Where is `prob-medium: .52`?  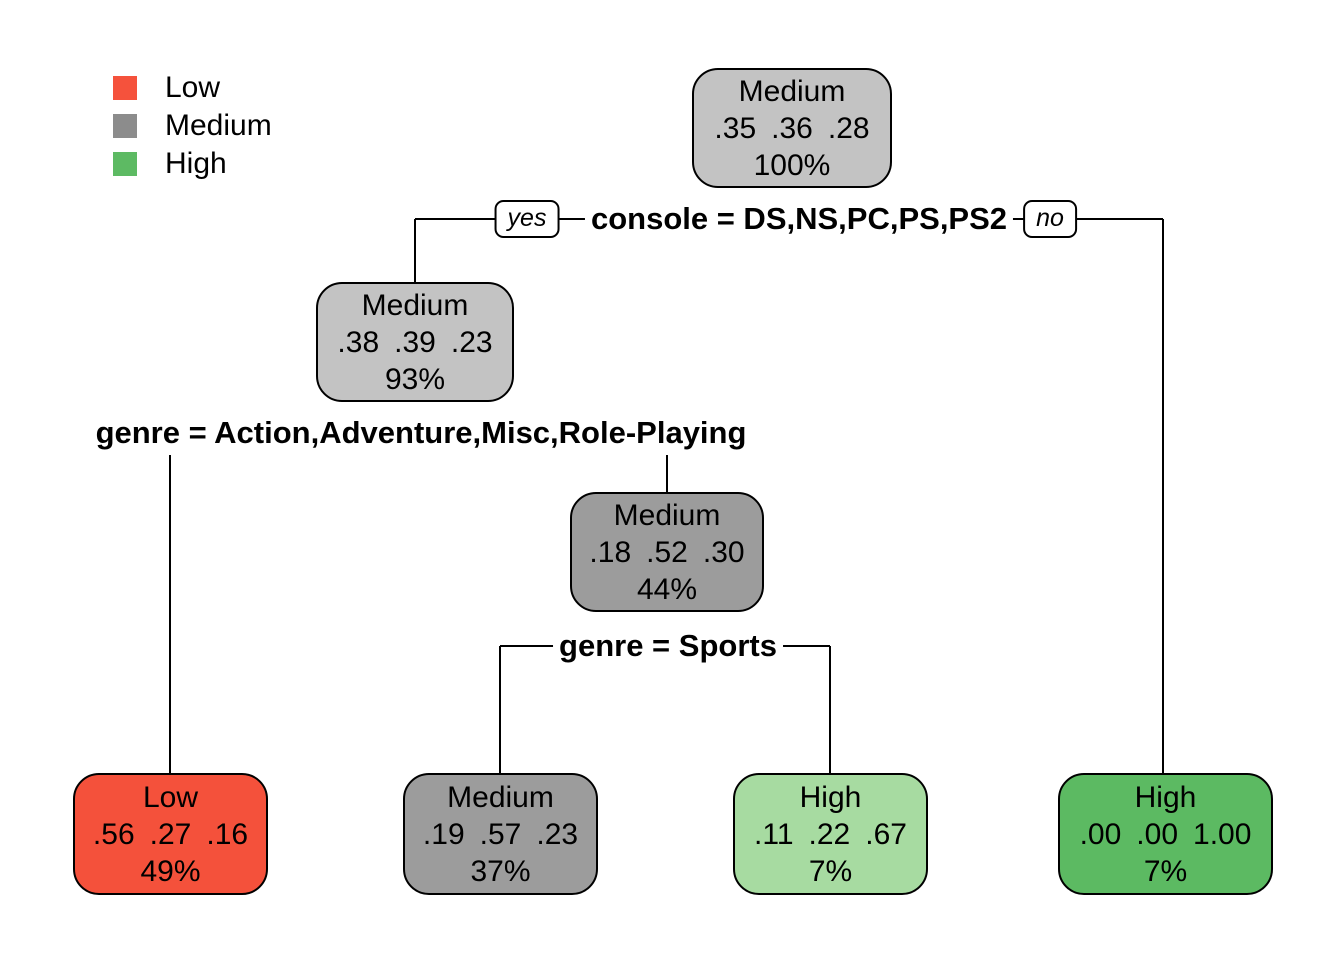 prob-medium: .52 is located at coordinates (667, 552).